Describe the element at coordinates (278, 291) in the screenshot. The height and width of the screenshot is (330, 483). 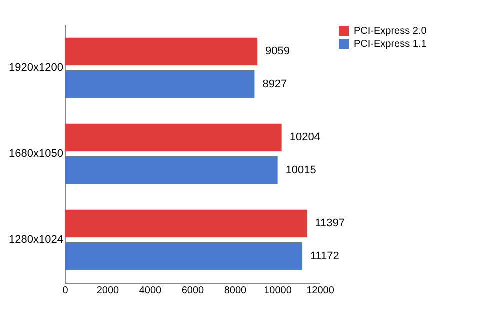
I see `x-tick-label: 10000` at that location.